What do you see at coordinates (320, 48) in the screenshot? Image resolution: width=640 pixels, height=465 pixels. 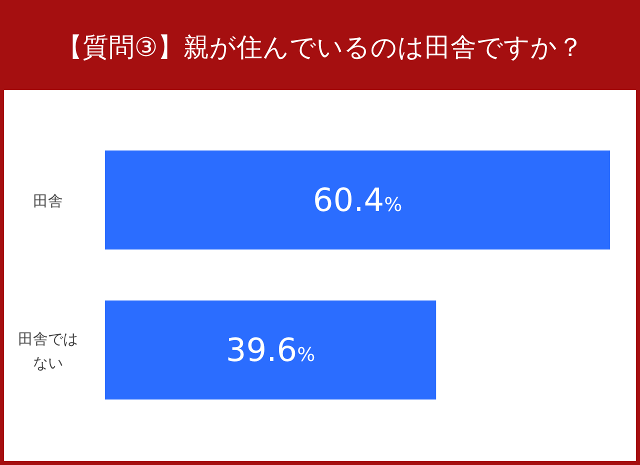 I see `title: 【質問③】親が住んでいるのは田舎ですか？` at bounding box center [320, 48].